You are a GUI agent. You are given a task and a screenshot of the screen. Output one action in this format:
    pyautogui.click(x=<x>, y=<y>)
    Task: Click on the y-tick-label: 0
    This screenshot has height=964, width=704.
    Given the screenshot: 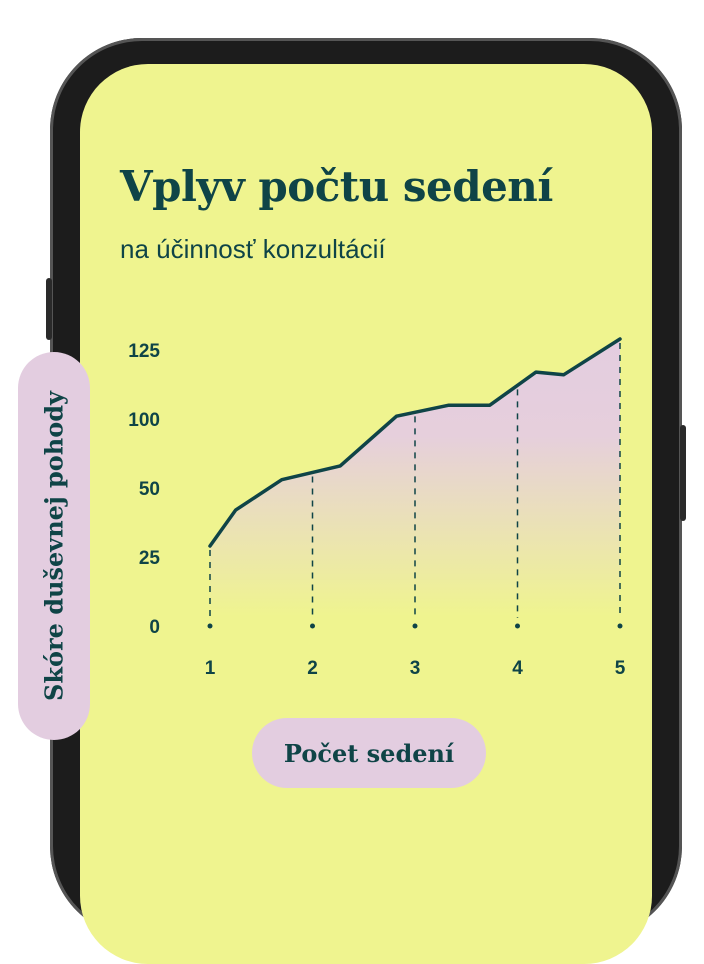 What is the action you would take?
    pyautogui.click(x=154, y=627)
    